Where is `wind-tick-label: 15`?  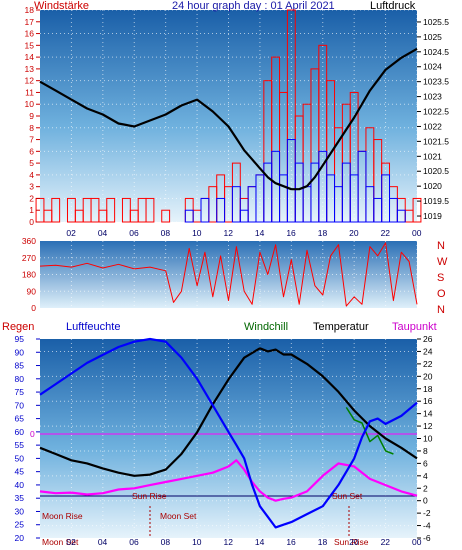
wind-tick-label: 15 is located at coordinates (30, 45).